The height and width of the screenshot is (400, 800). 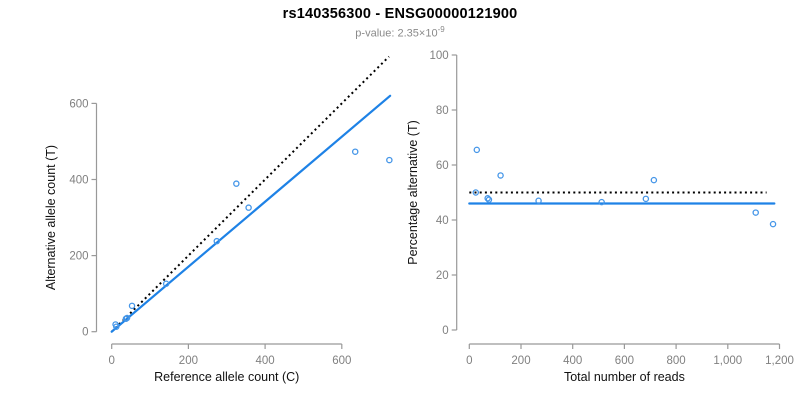 I want to click on y-tick-label: 60, so click(x=442, y=166).